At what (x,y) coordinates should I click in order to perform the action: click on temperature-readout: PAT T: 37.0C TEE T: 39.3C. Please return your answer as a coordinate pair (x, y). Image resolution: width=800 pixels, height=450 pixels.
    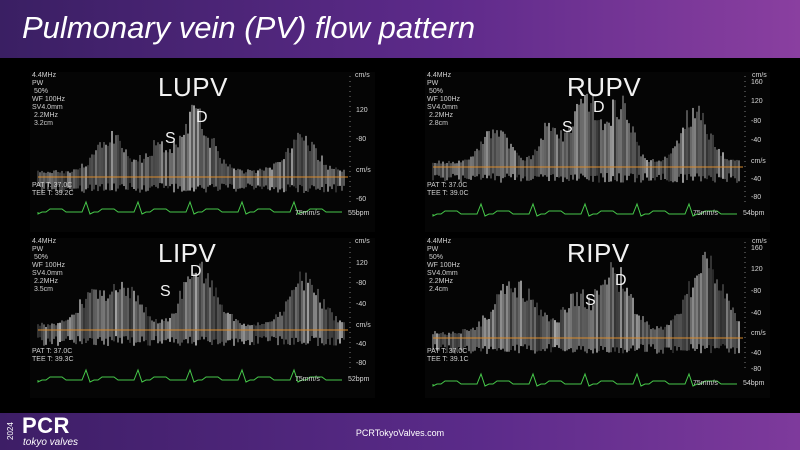
    Looking at the image, I should click on (53, 355).